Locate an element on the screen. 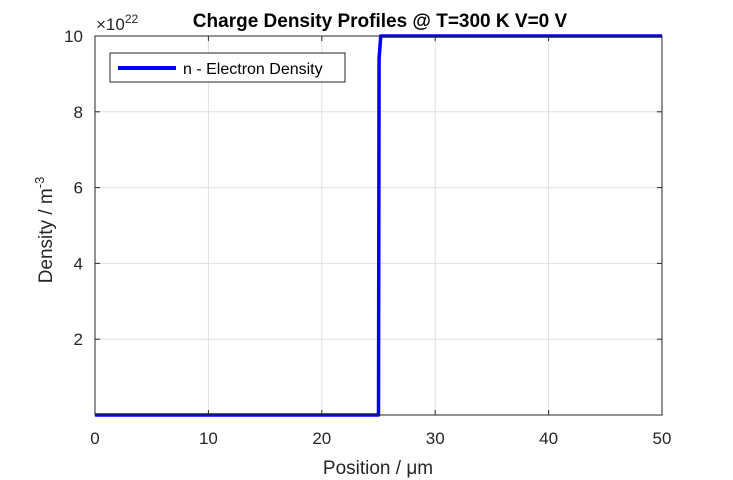  y-tick-label: 6 is located at coordinates (78, 188).